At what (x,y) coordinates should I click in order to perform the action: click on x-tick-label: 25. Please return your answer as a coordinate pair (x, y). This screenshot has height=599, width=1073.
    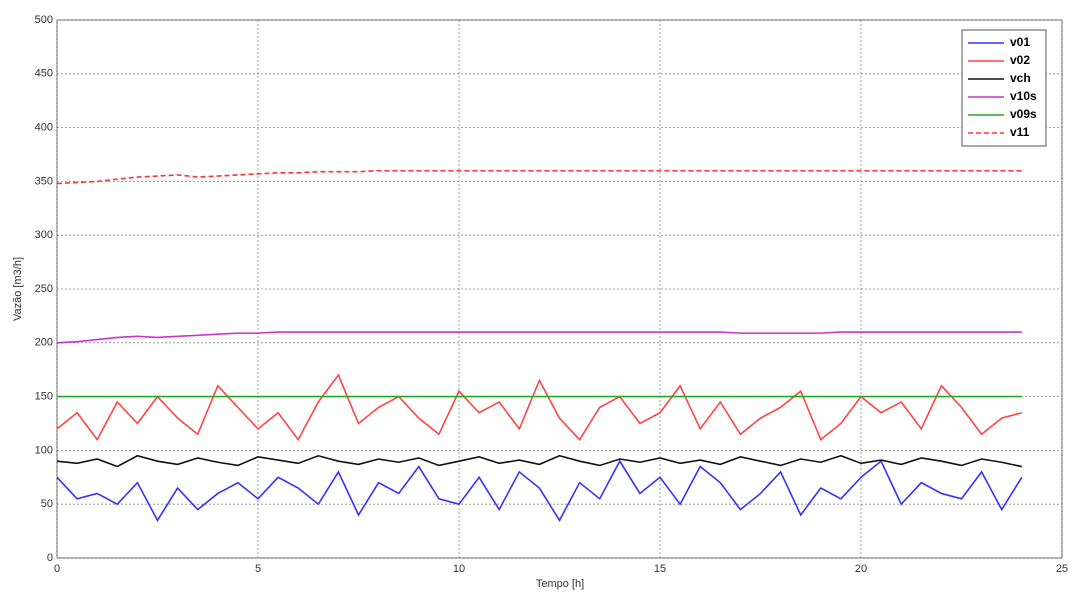
    Looking at the image, I should click on (1062, 569).